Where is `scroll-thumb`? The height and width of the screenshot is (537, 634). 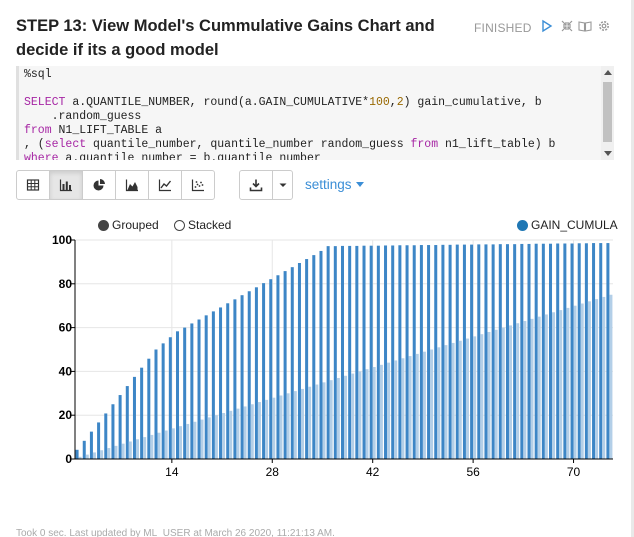
scroll-thumb is located at coordinates (607, 112).